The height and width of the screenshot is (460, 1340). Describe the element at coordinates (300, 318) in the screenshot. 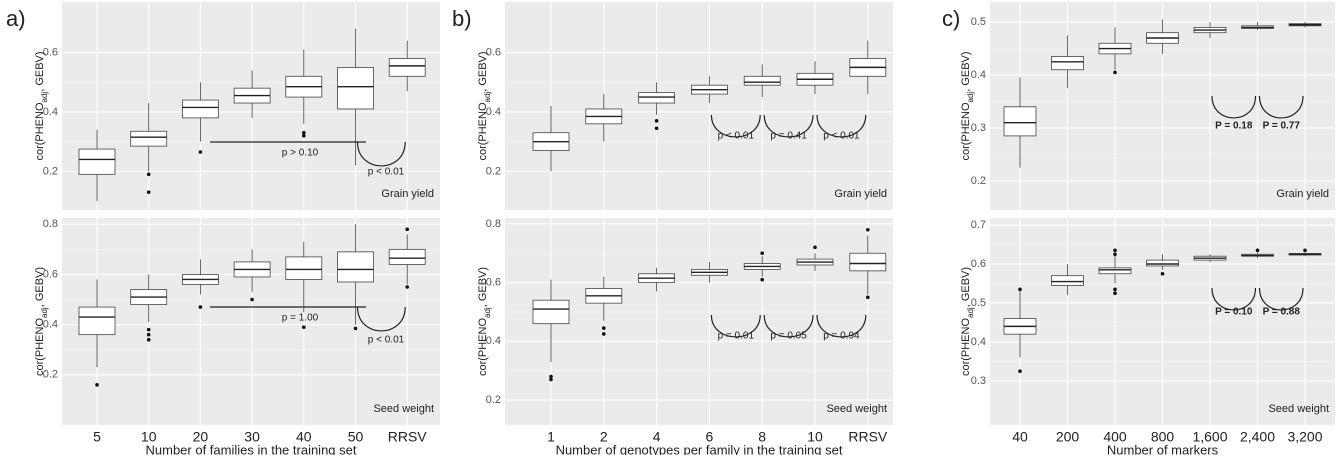

I see `annotation: p = 1.00` at that location.